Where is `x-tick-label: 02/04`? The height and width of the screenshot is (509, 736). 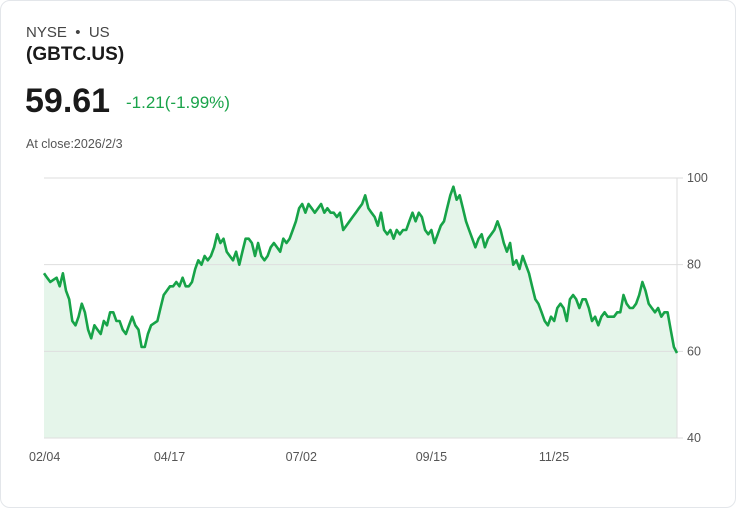
x-tick-label: 02/04 is located at coordinates (44, 457).